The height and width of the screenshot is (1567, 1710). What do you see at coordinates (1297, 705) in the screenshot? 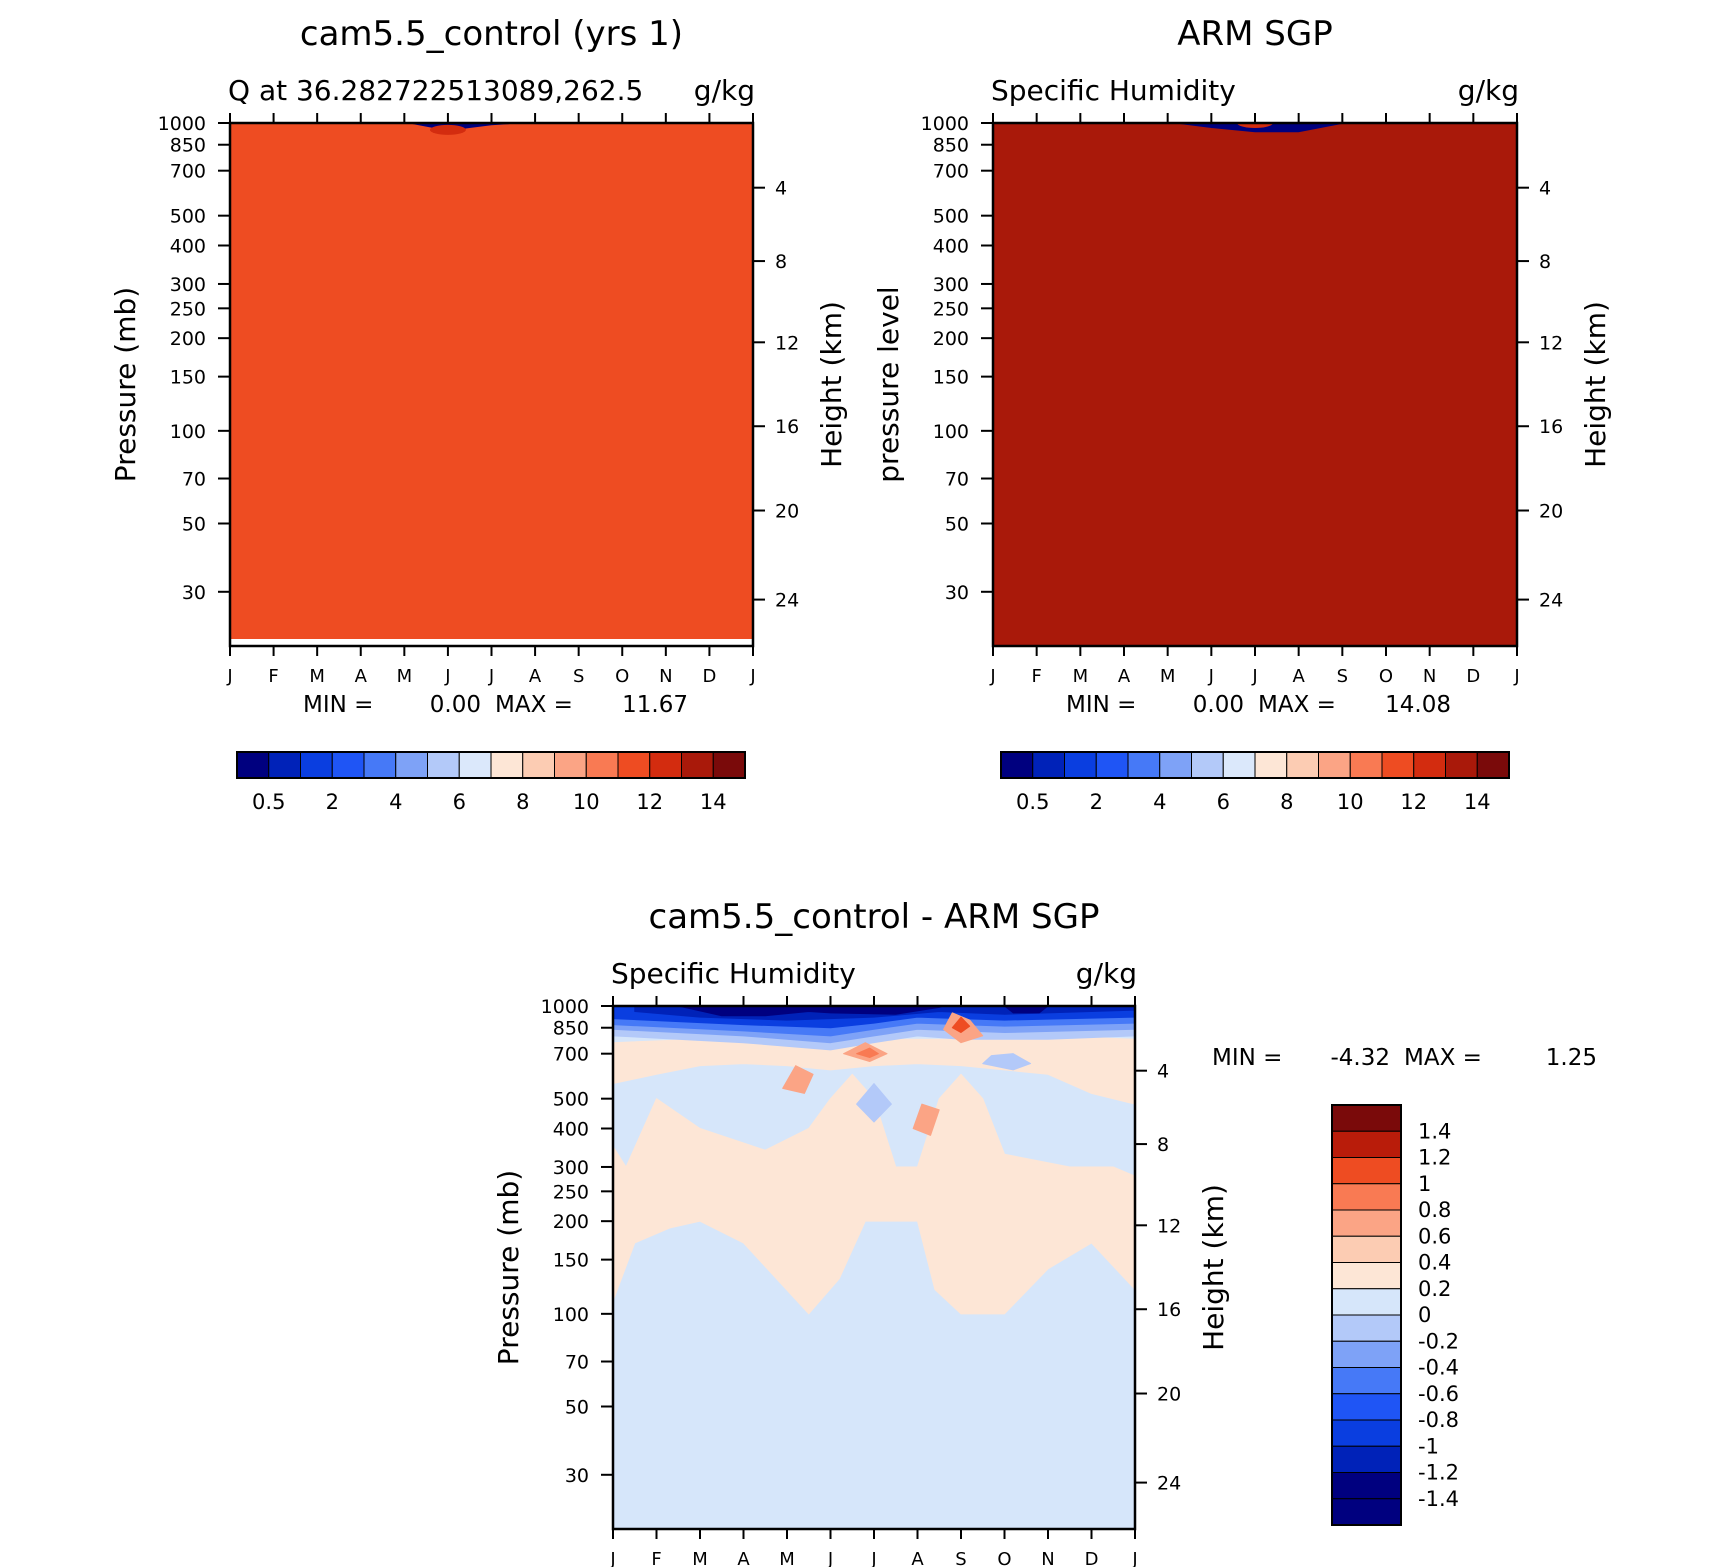
I see `max-label: MAX =` at bounding box center [1297, 705].